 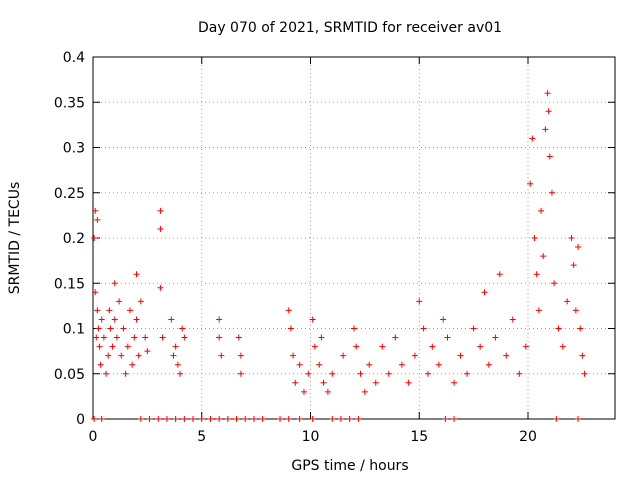 What do you see at coordinates (74, 330) in the screenshot?
I see `y-tick-label: 0.1` at bounding box center [74, 330].